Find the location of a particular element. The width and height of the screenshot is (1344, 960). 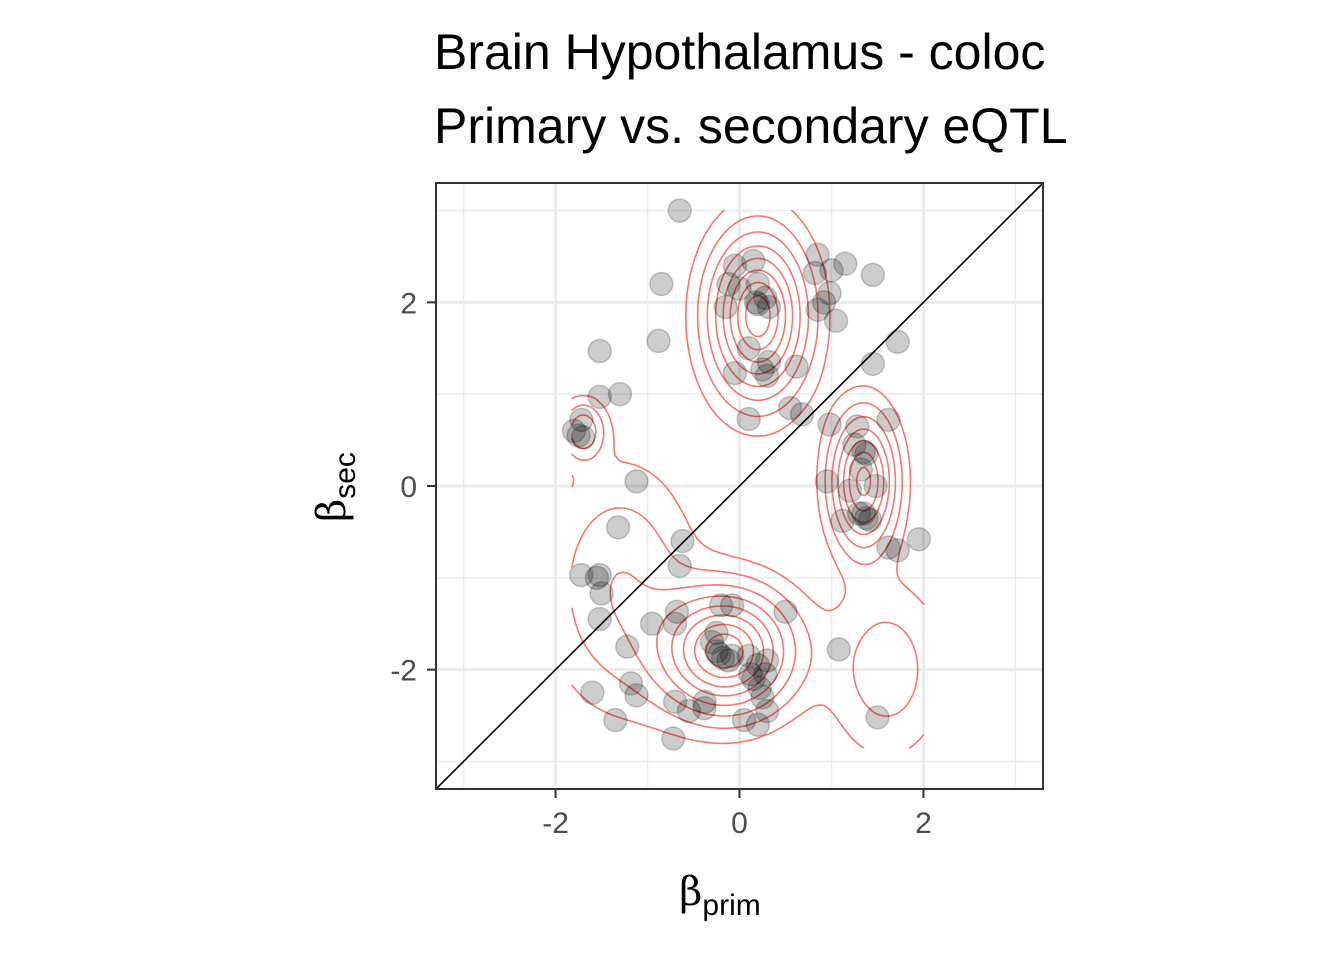

chart-subtitle: Primary vs. secondary eQTL is located at coordinates (751, 126).